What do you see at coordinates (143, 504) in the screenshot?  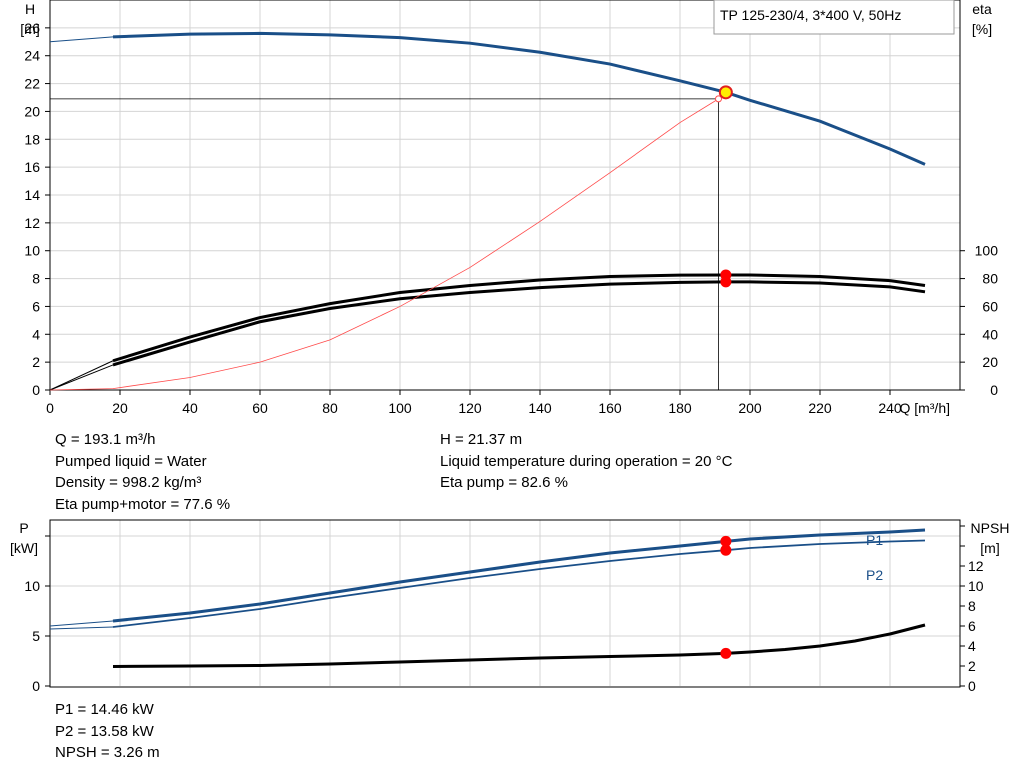 I see `eta-total-readout: Eta pump+motor = 77.6 %` at bounding box center [143, 504].